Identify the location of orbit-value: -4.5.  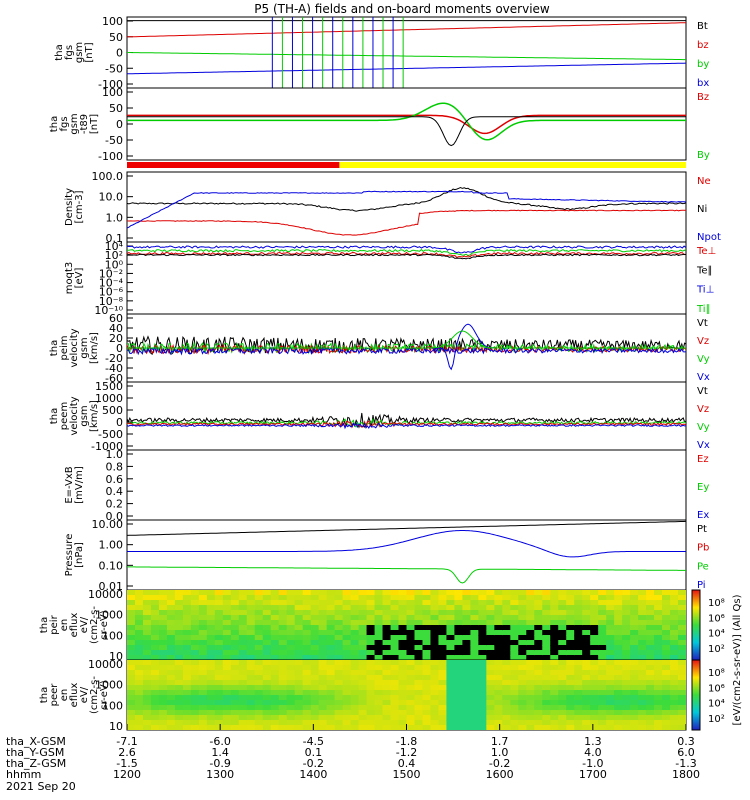
(313, 741).